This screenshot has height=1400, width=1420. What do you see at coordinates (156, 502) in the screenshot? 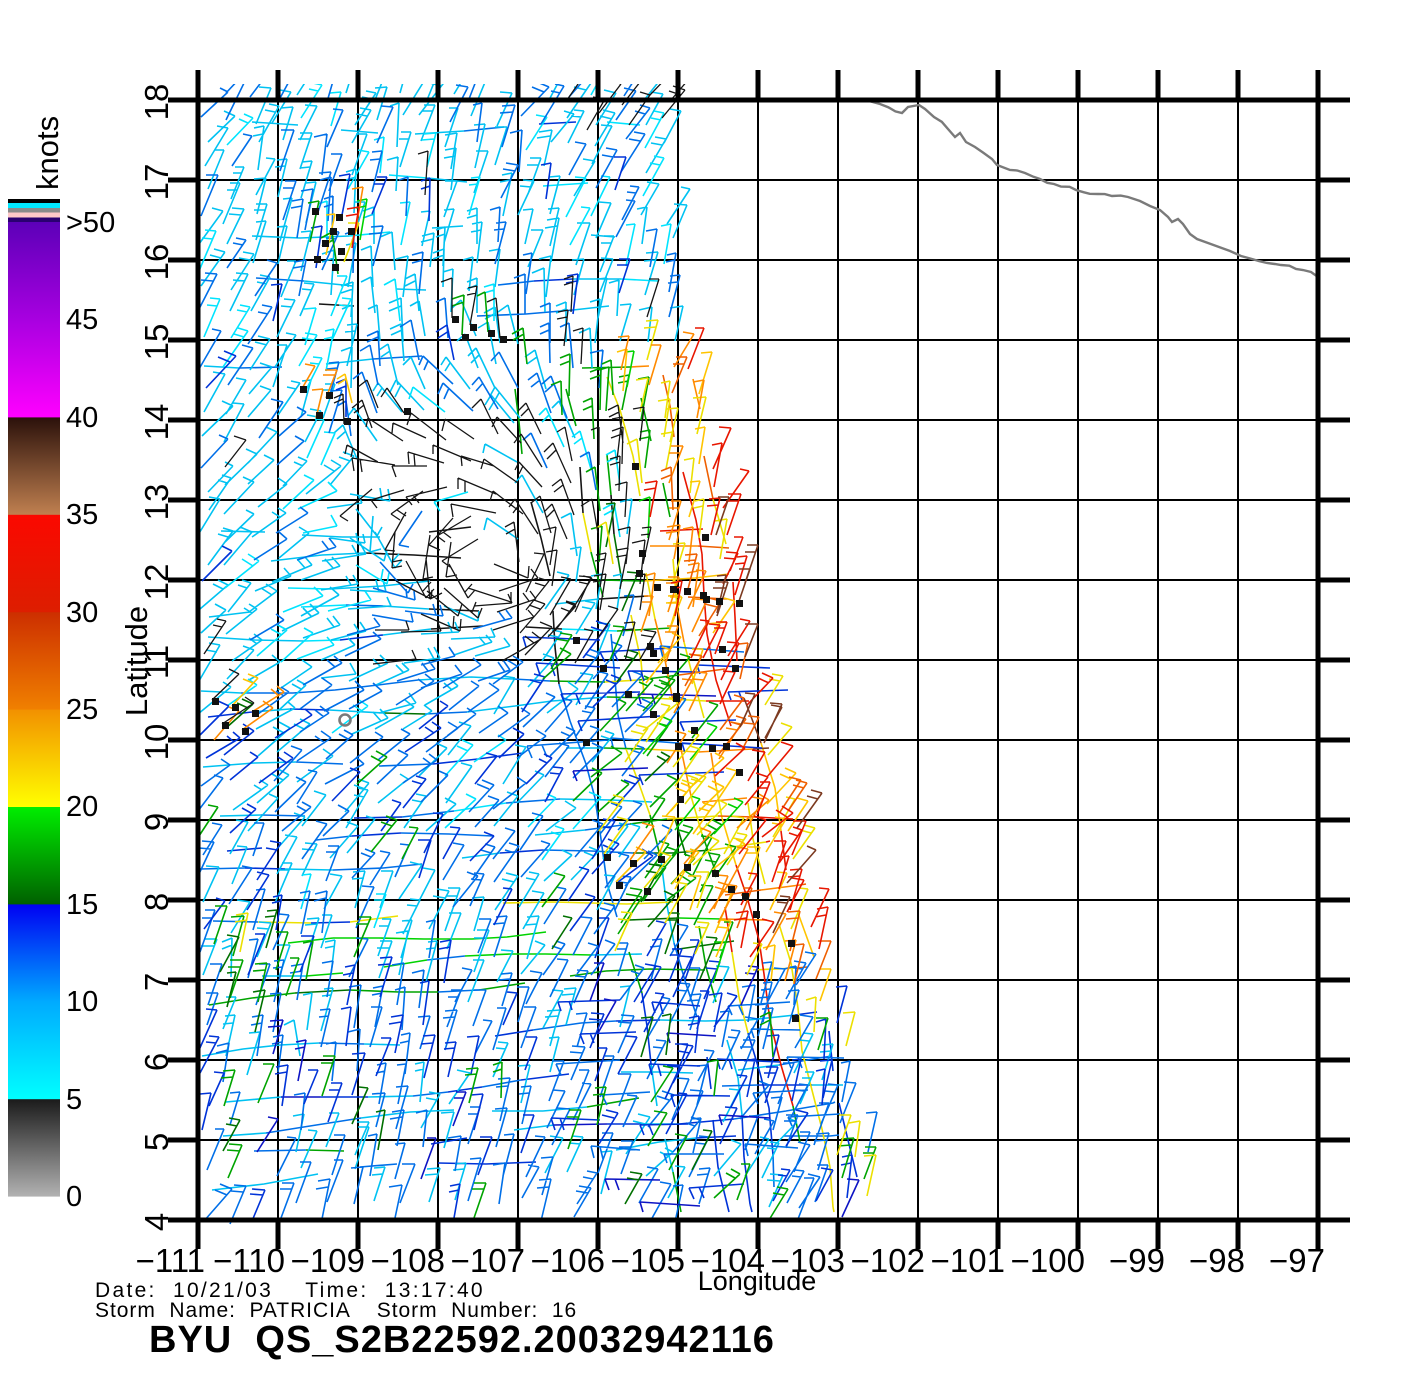
I see `svg-text: 13` at bounding box center [156, 502].